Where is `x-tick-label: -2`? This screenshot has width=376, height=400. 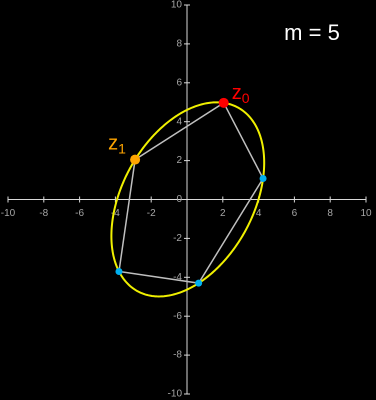
x-tick-label: -2 is located at coordinates (151, 213).